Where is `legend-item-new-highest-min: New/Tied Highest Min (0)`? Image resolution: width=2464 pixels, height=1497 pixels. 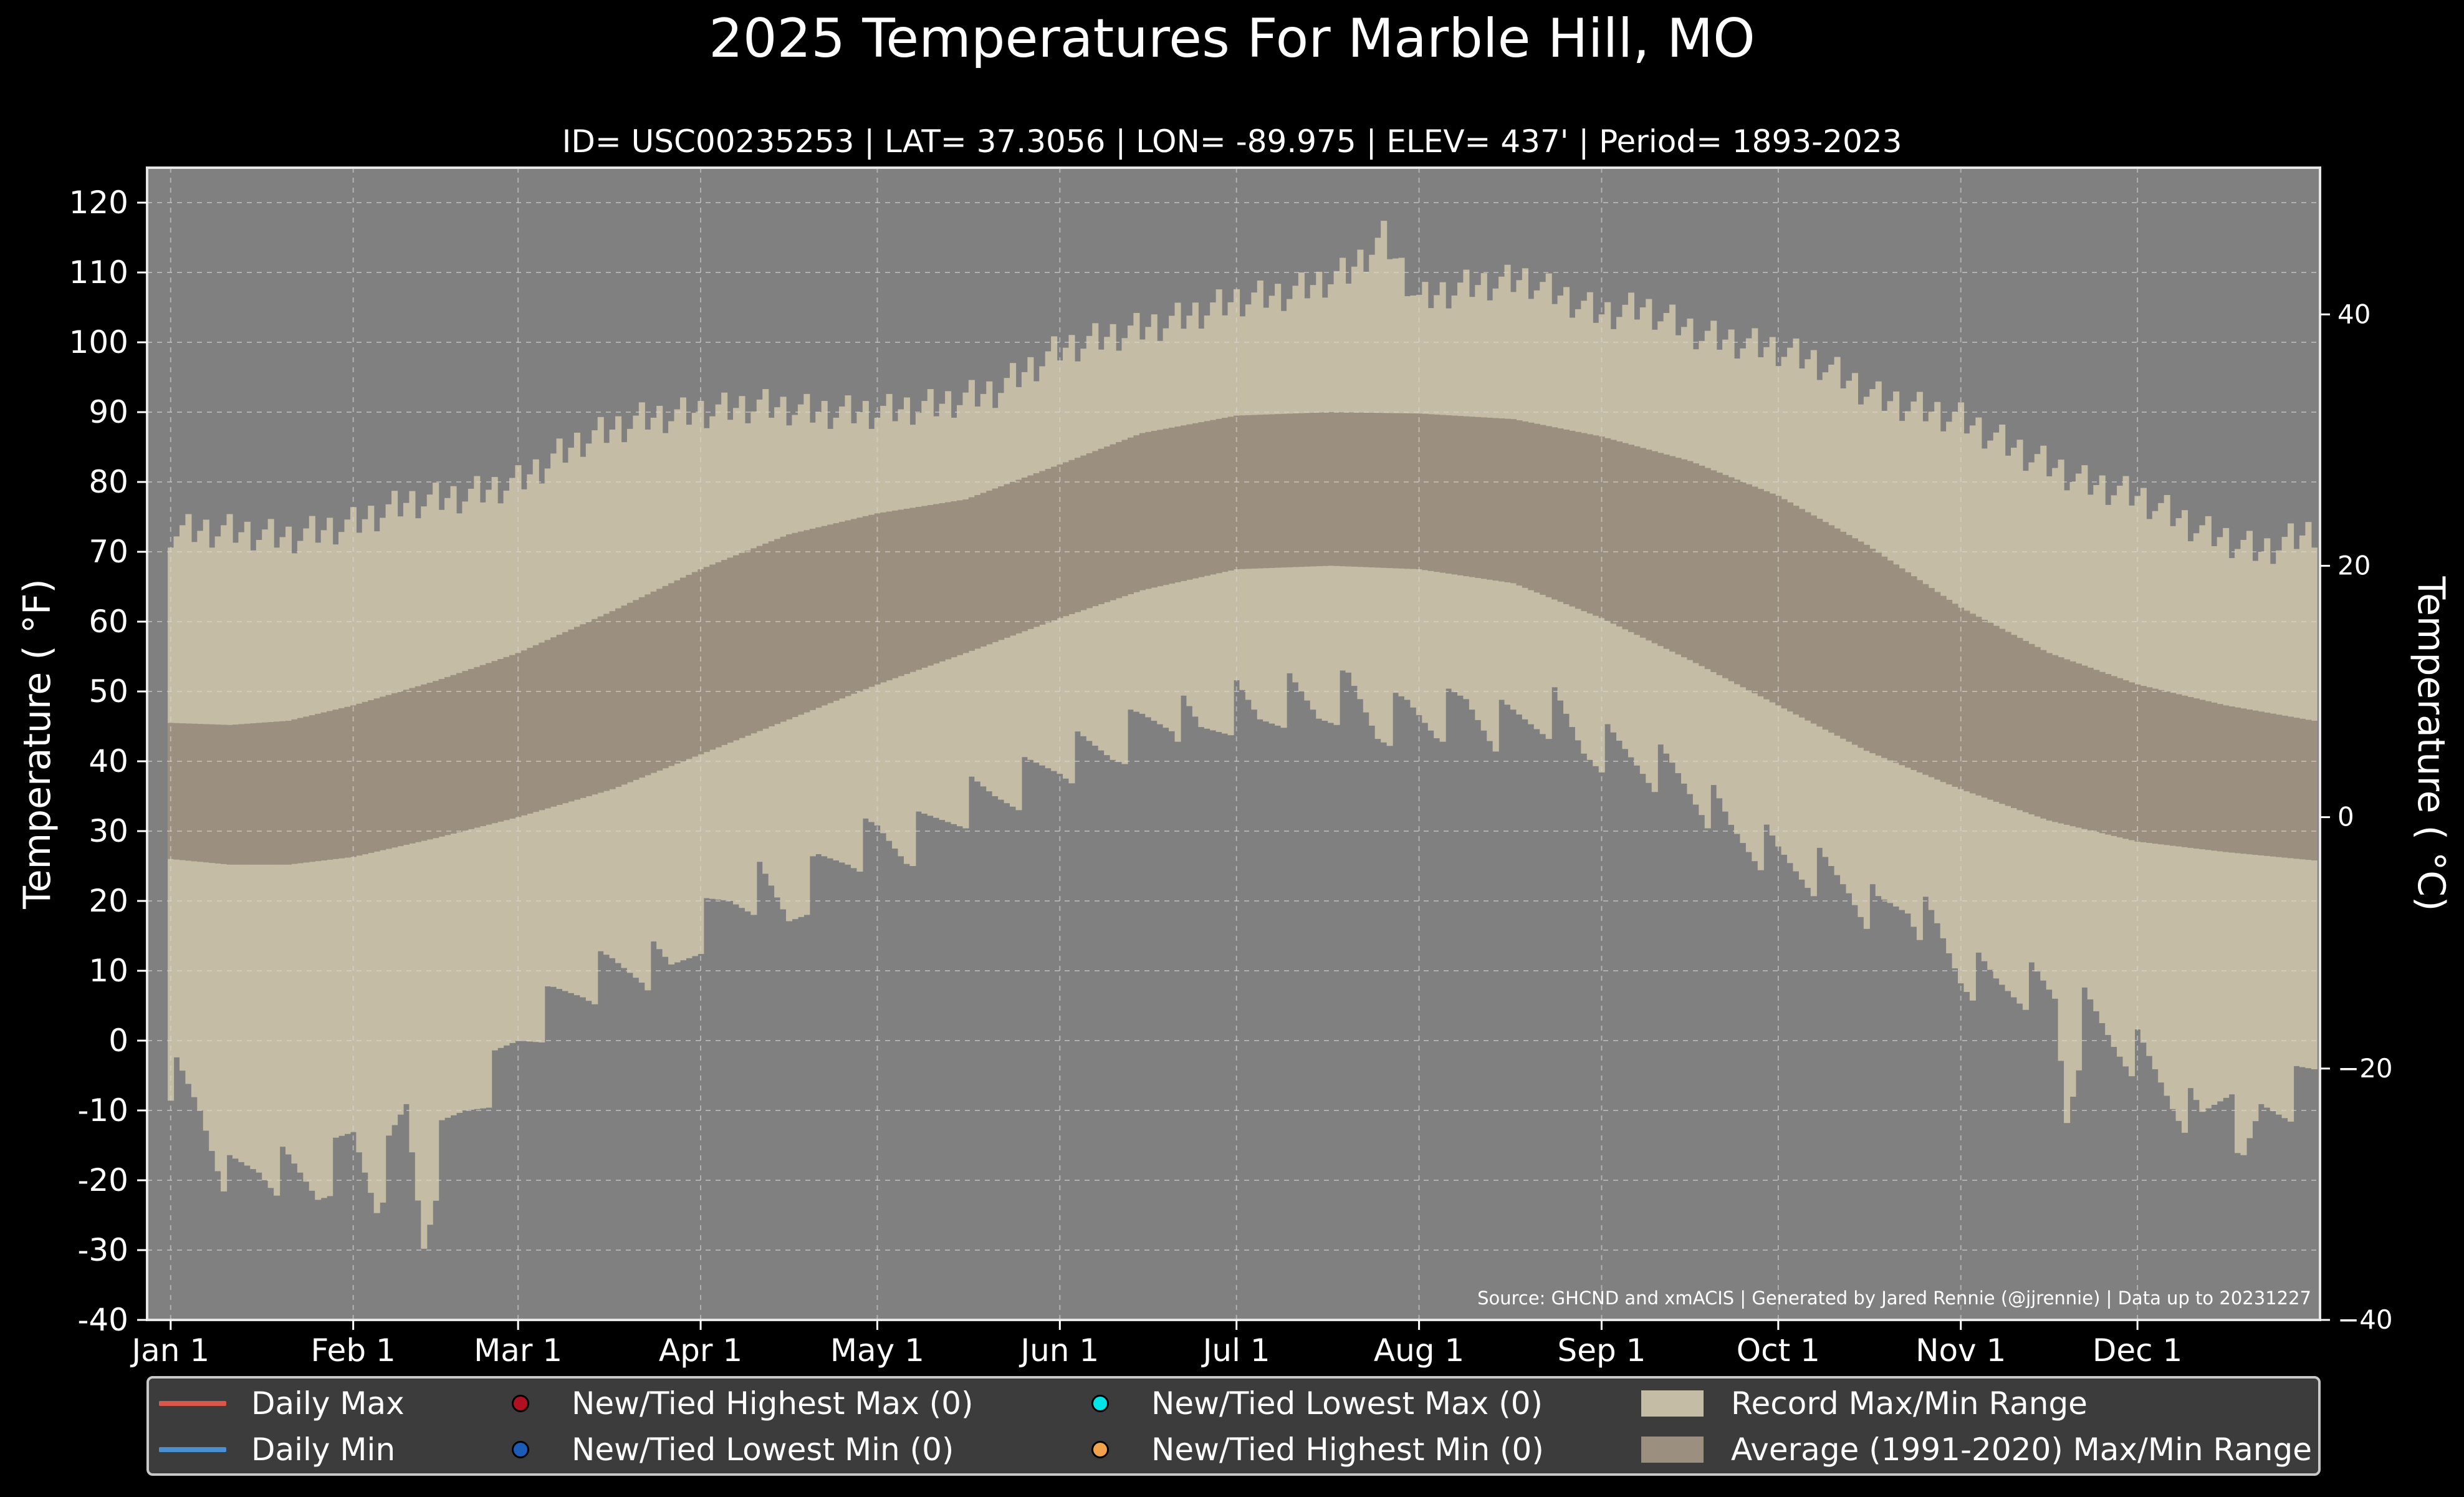 legend-item-new-highest-min: New/Tied Highest Min (0) is located at coordinates (1318, 1449).